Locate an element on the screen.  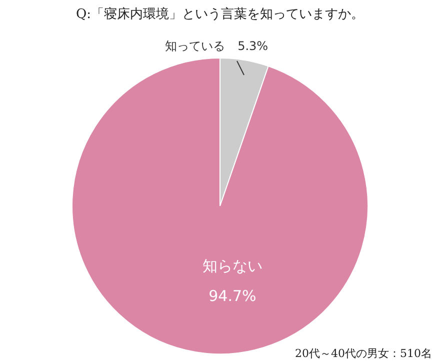
slice-label: 知らない is located at coordinates (232, 265).